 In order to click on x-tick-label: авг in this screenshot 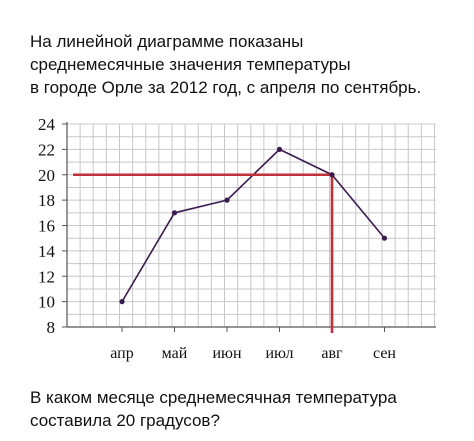, I will do `click(332, 353)`.